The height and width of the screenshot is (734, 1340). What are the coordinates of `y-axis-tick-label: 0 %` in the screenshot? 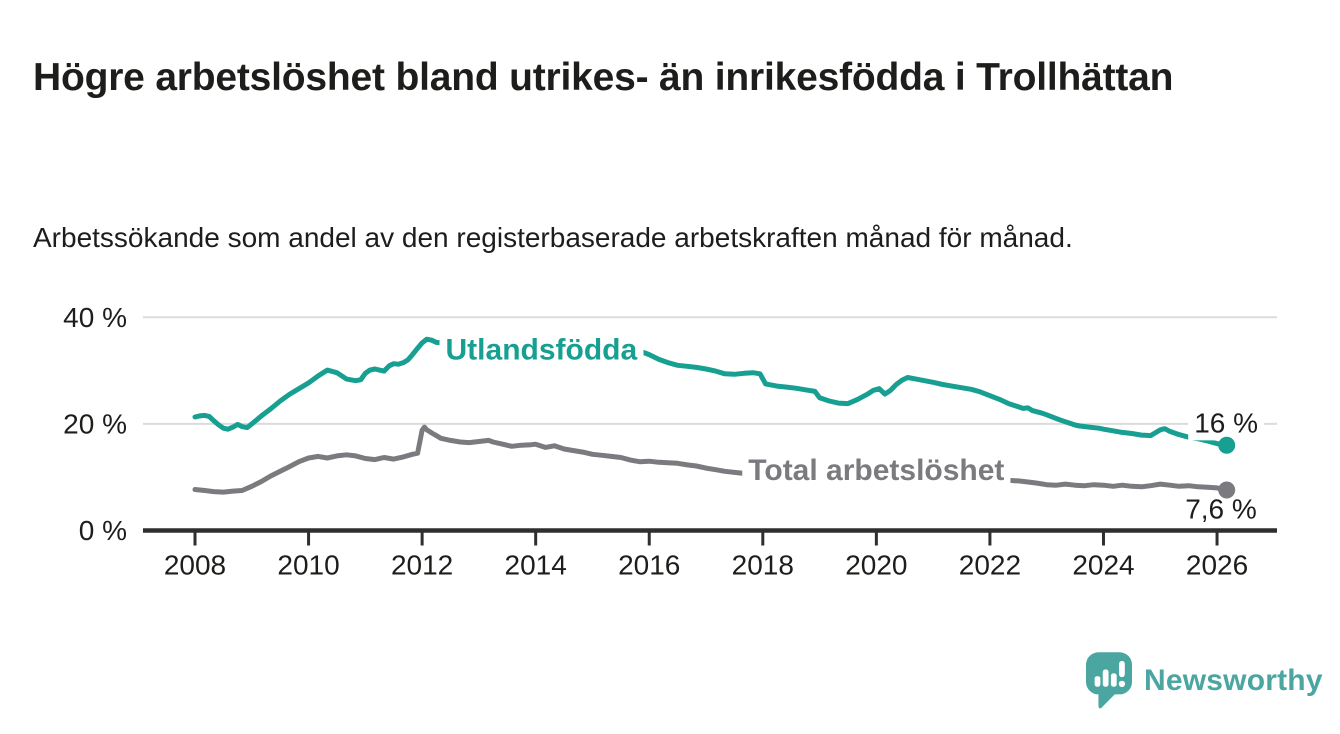 It's located at (103, 530).